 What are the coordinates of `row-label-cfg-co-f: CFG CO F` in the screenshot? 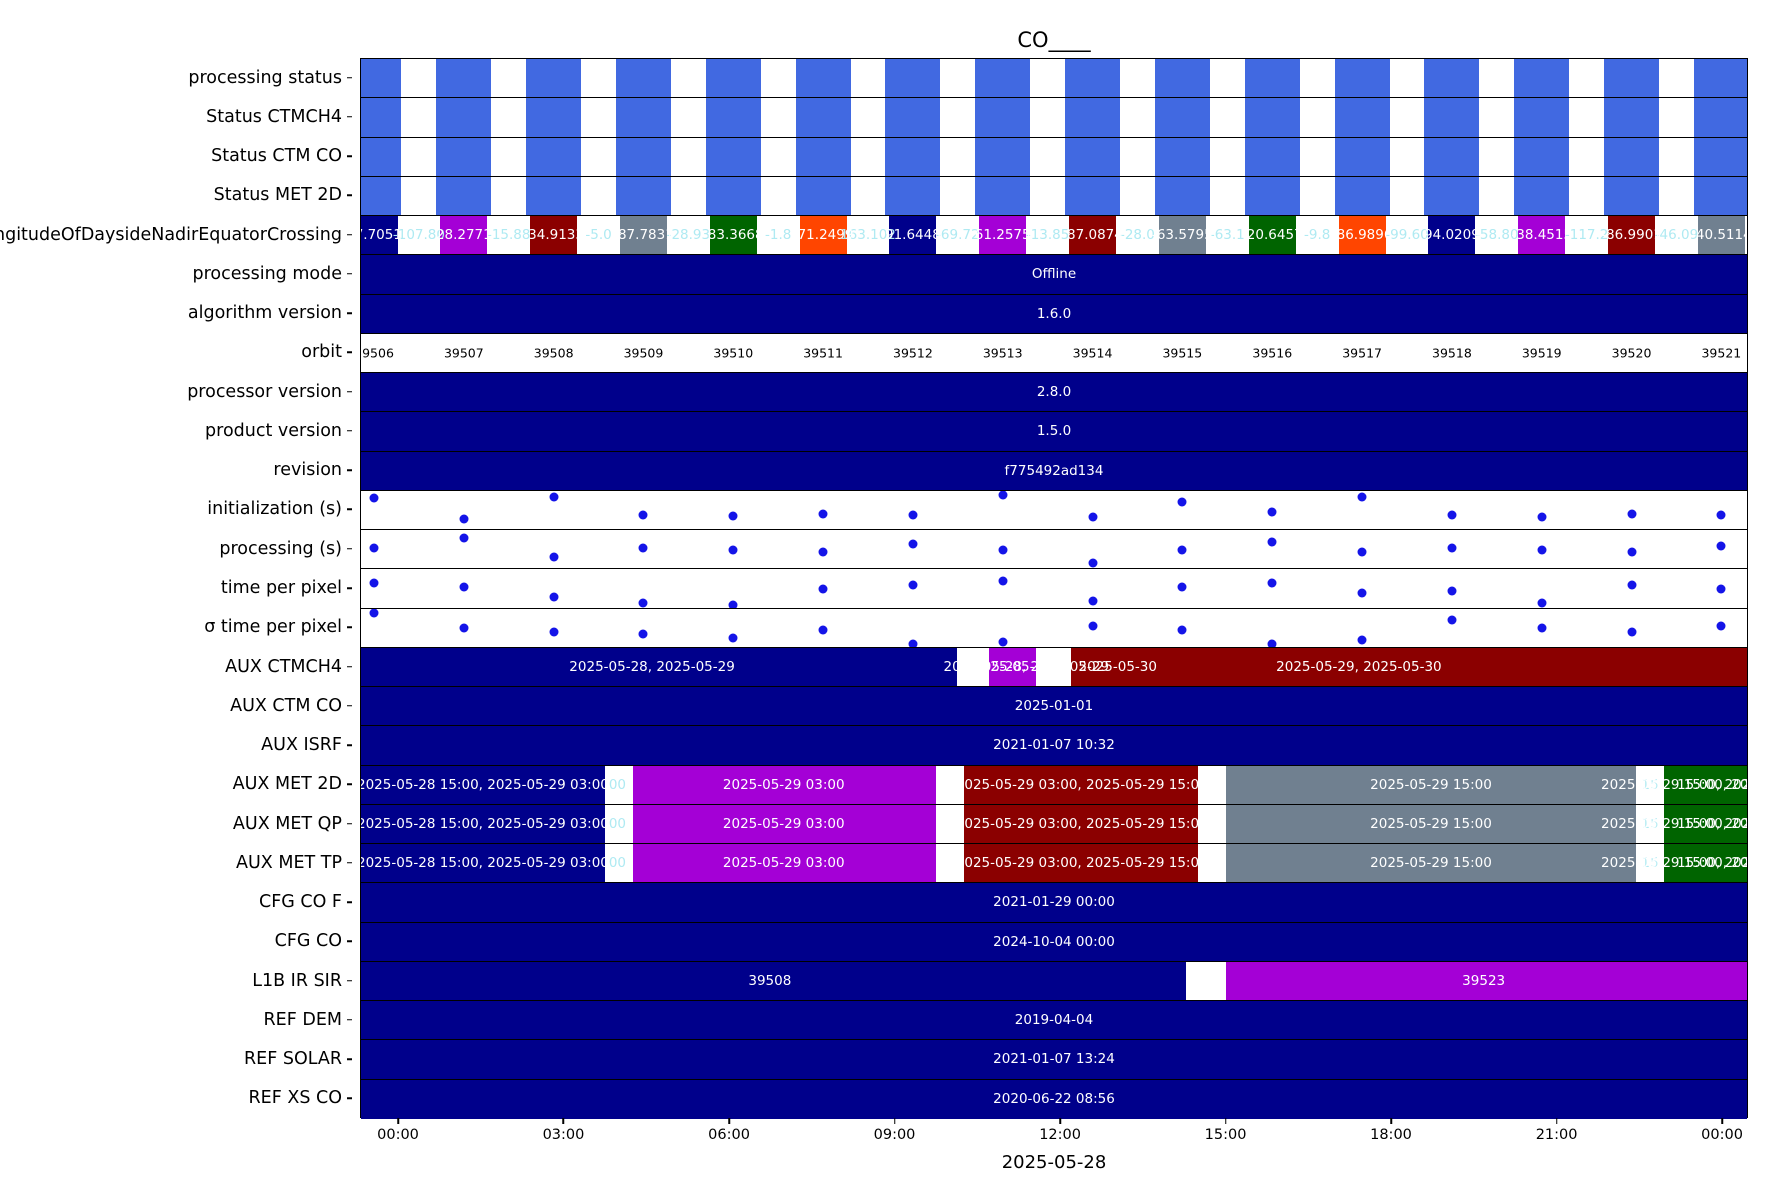 It's located at (300, 902).